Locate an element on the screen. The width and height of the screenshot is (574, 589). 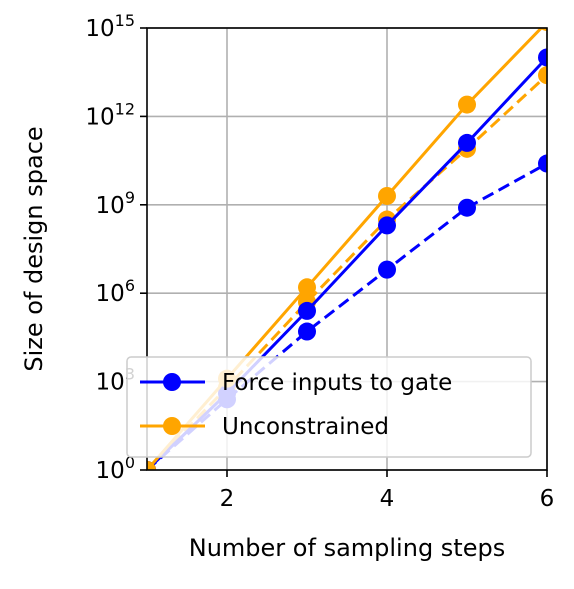
legend-marker-unconstrained is located at coordinates (172, 426).